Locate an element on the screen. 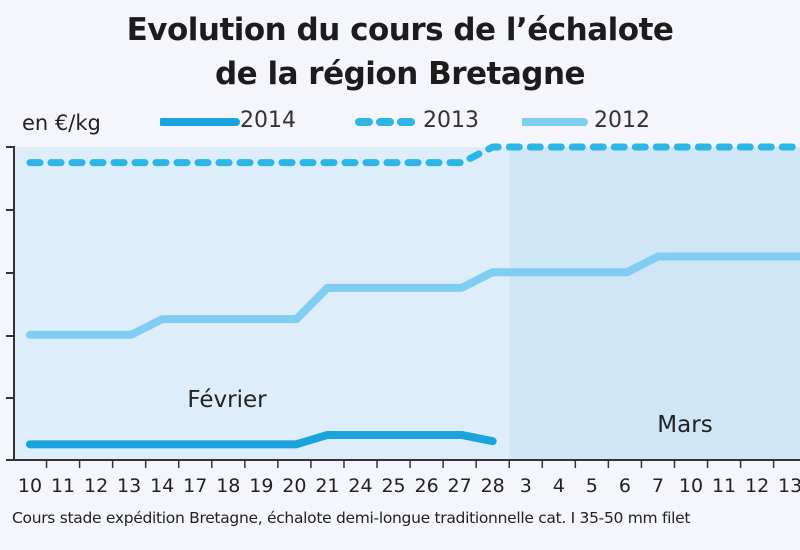  month-label-fevrier: Février is located at coordinates (227, 400).